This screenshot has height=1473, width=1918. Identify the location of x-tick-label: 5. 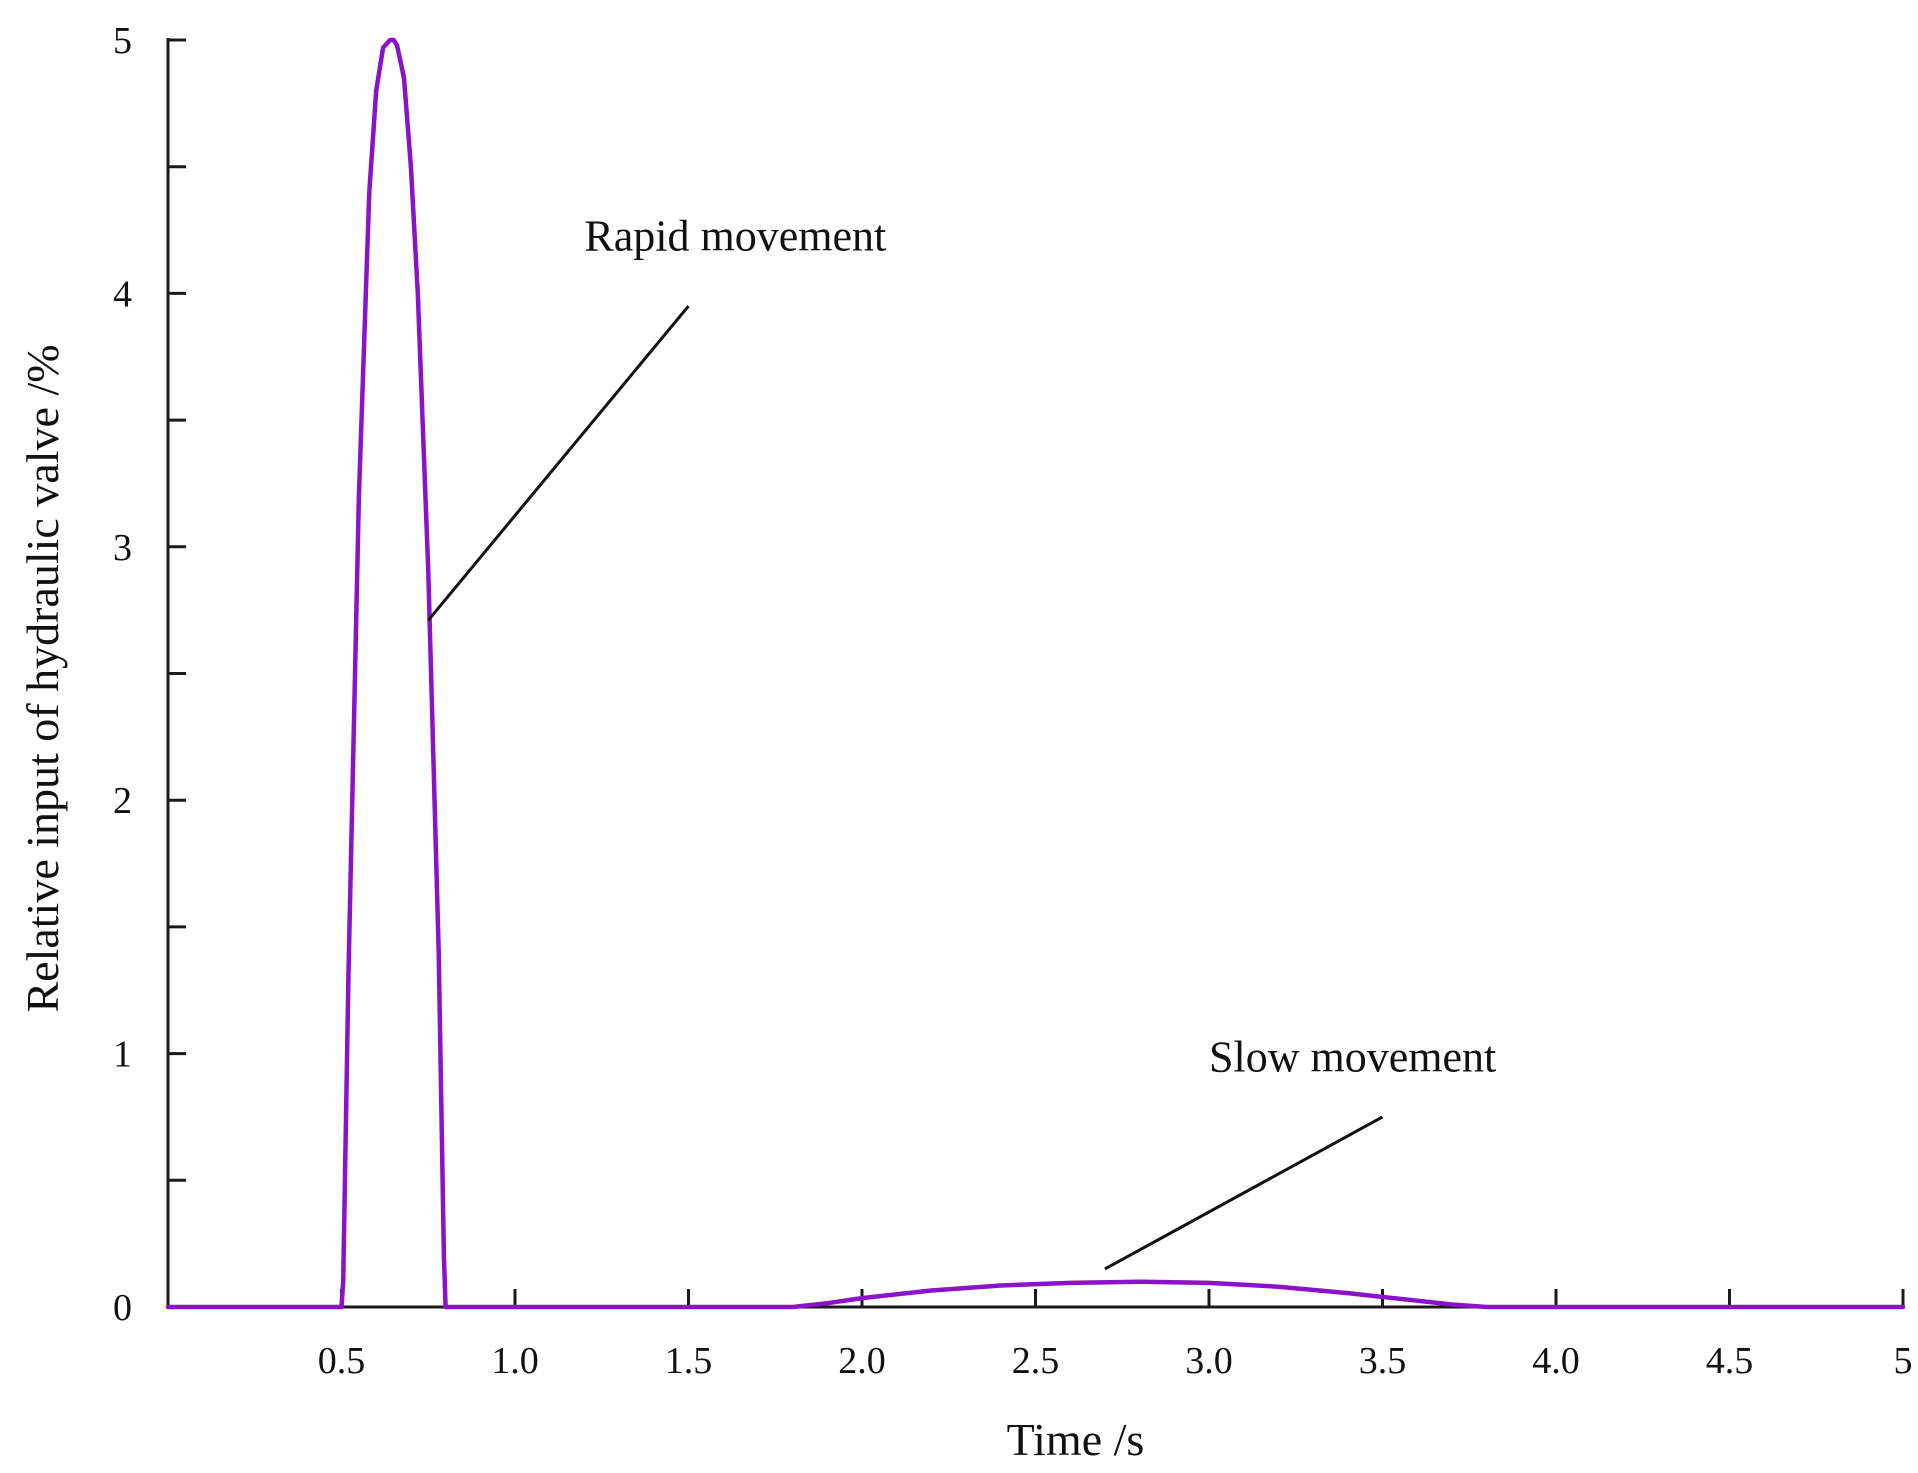
(1903, 1361).